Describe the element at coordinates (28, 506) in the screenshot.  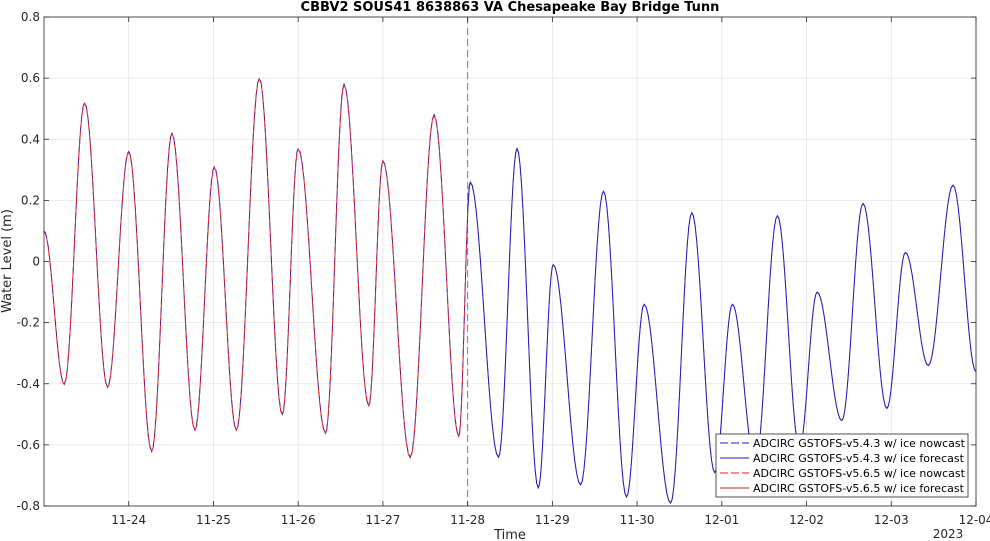
I see `y-tick-label: -0.8` at that location.